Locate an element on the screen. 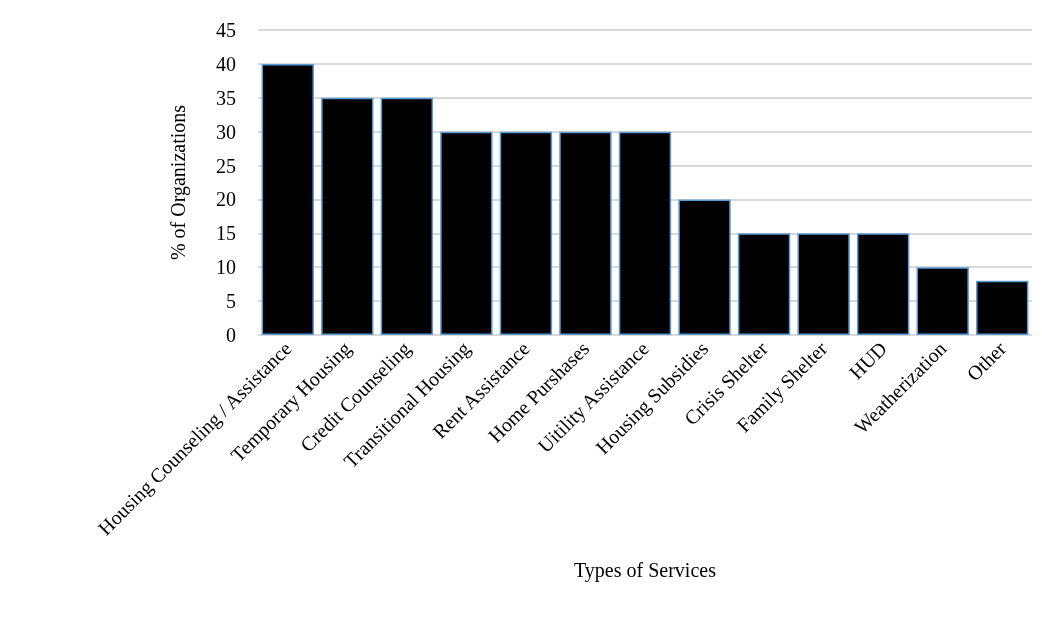 The image size is (1042, 637). y-tick-label: 30 is located at coordinates (226, 131).